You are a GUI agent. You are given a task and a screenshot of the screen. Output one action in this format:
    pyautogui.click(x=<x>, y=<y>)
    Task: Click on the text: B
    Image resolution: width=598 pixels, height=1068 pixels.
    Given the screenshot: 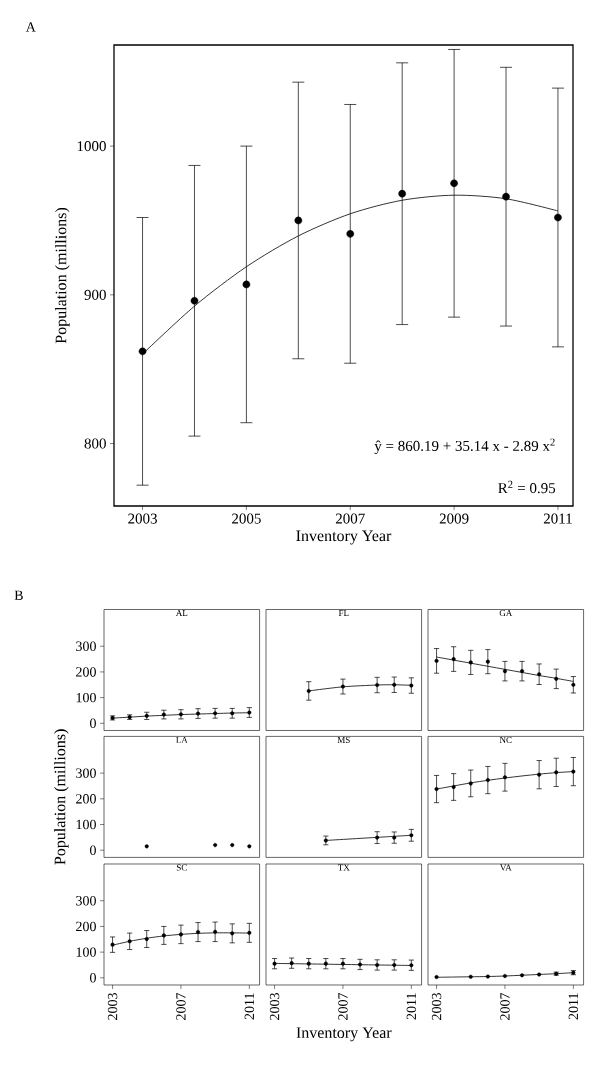 What is the action you would take?
    pyautogui.click(x=18, y=595)
    